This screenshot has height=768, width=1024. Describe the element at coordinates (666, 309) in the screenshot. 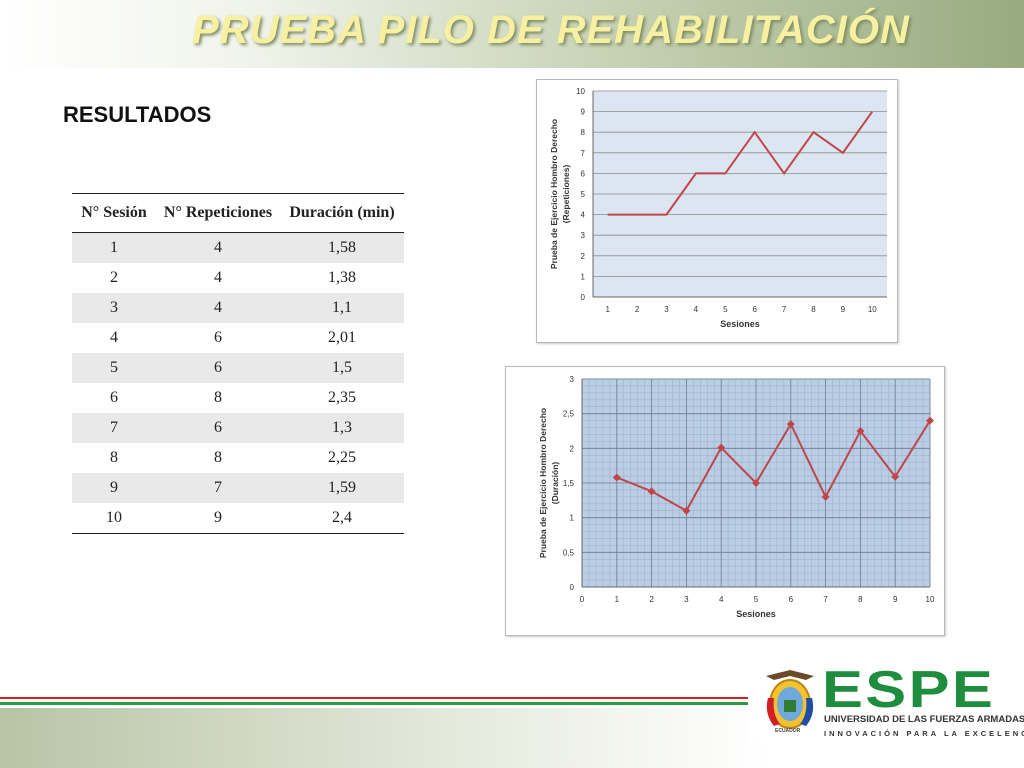

I see `x-tick-label: 3` at that location.